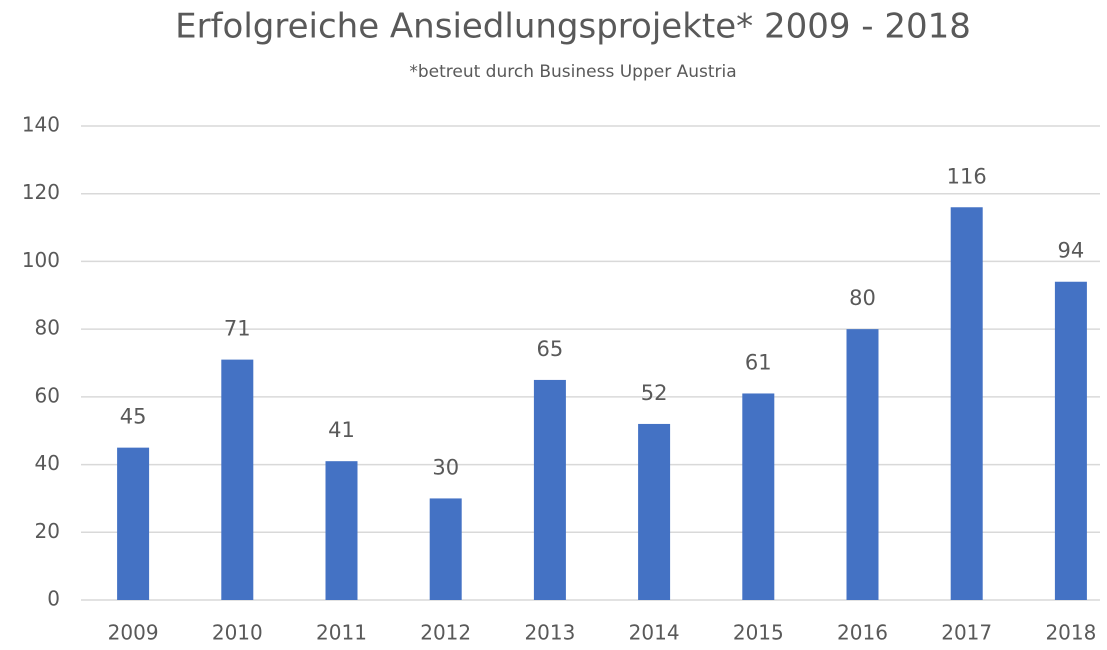  What do you see at coordinates (1071, 251) in the screenshot?
I see `data-label: 94` at bounding box center [1071, 251].